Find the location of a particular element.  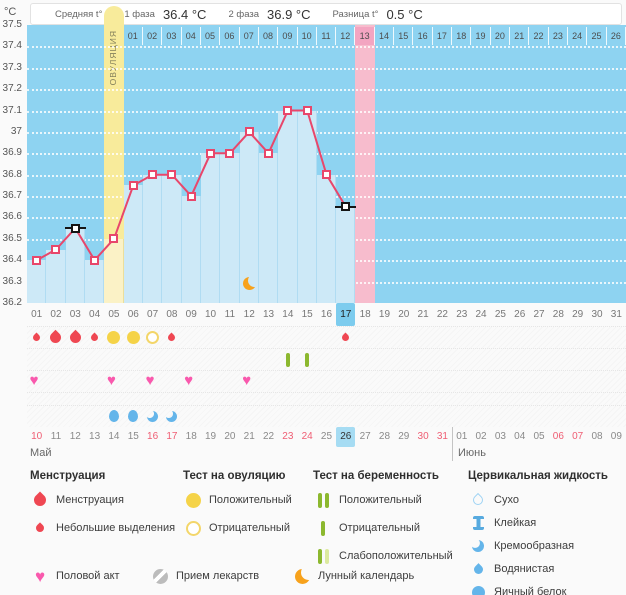

cycle-day-cell: 04 is located at coordinates (95, 314).